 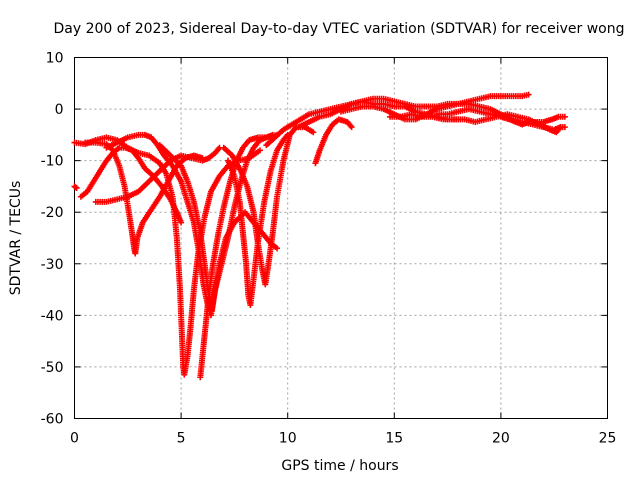 What do you see at coordinates (288, 439) in the screenshot?
I see `x-tick-label: 10` at bounding box center [288, 439].